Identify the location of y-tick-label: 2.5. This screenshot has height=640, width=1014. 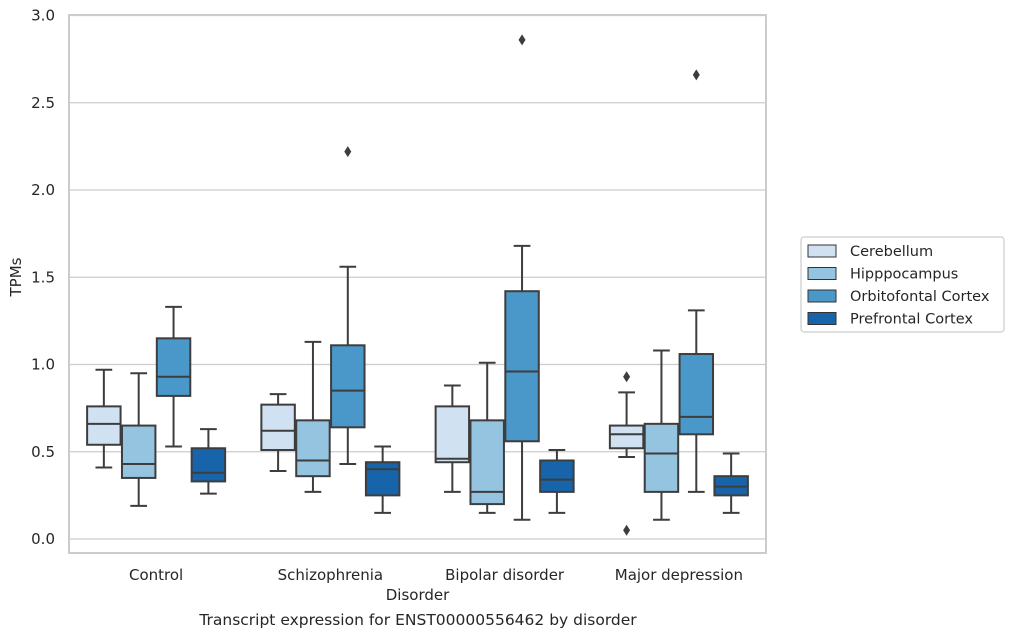
(43, 103).